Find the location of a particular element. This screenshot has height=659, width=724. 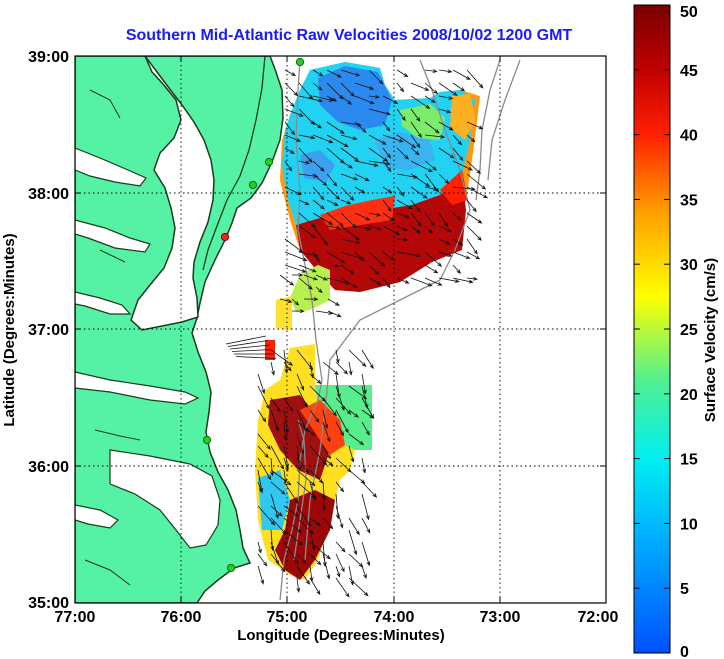

y-tick-label: 35:00 is located at coordinates (48, 603).